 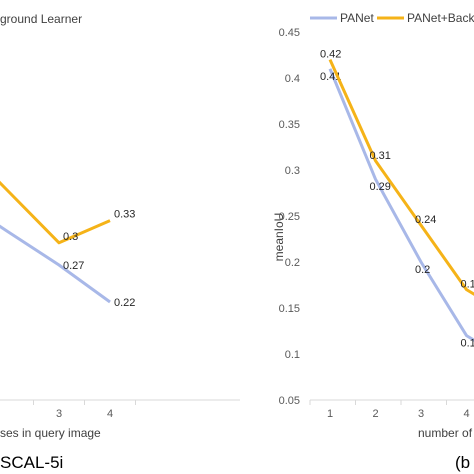 What do you see at coordinates (330, 414) in the screenshot?
I see `x-tick-label-b: 1` at bounding box center [330, 414].